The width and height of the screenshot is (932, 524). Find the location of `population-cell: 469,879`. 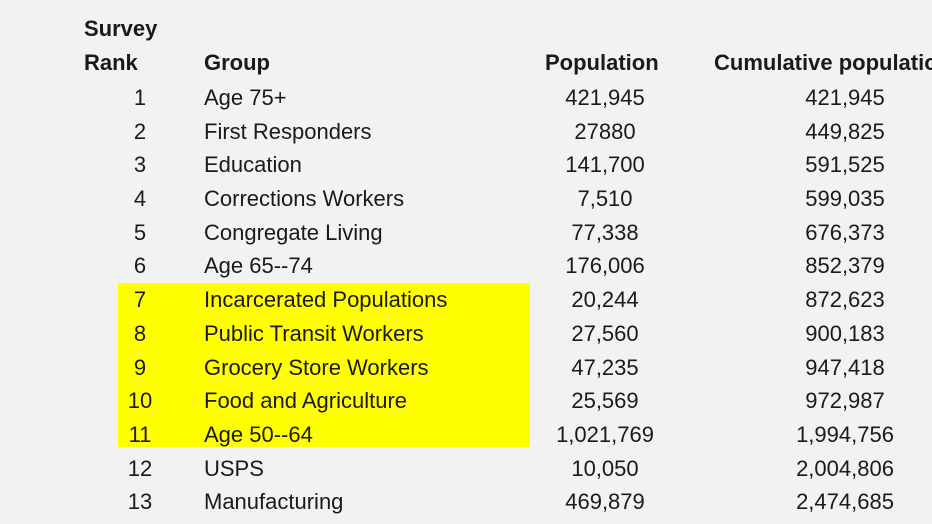

population-cell: 469,879 is located at coordinates (605, 502).